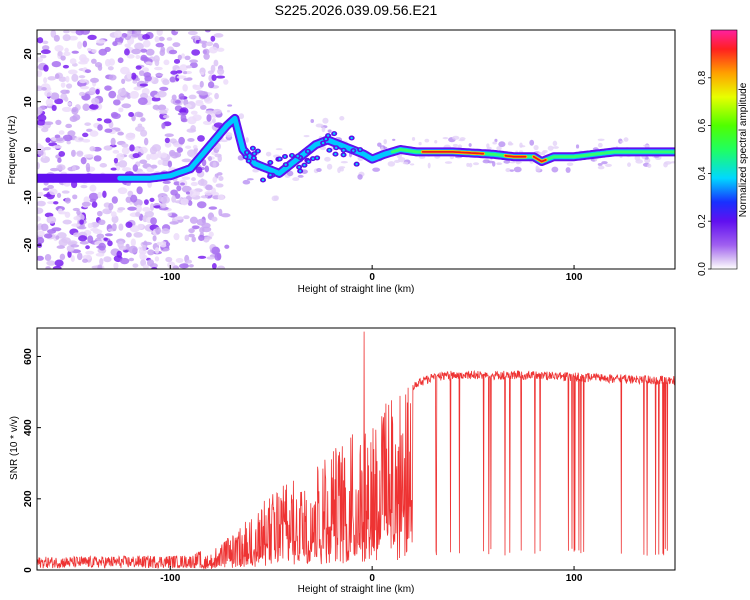  Describe the element at coordinates (515, 156) in the screenshot. I see `ridge-strong-core` at that location.